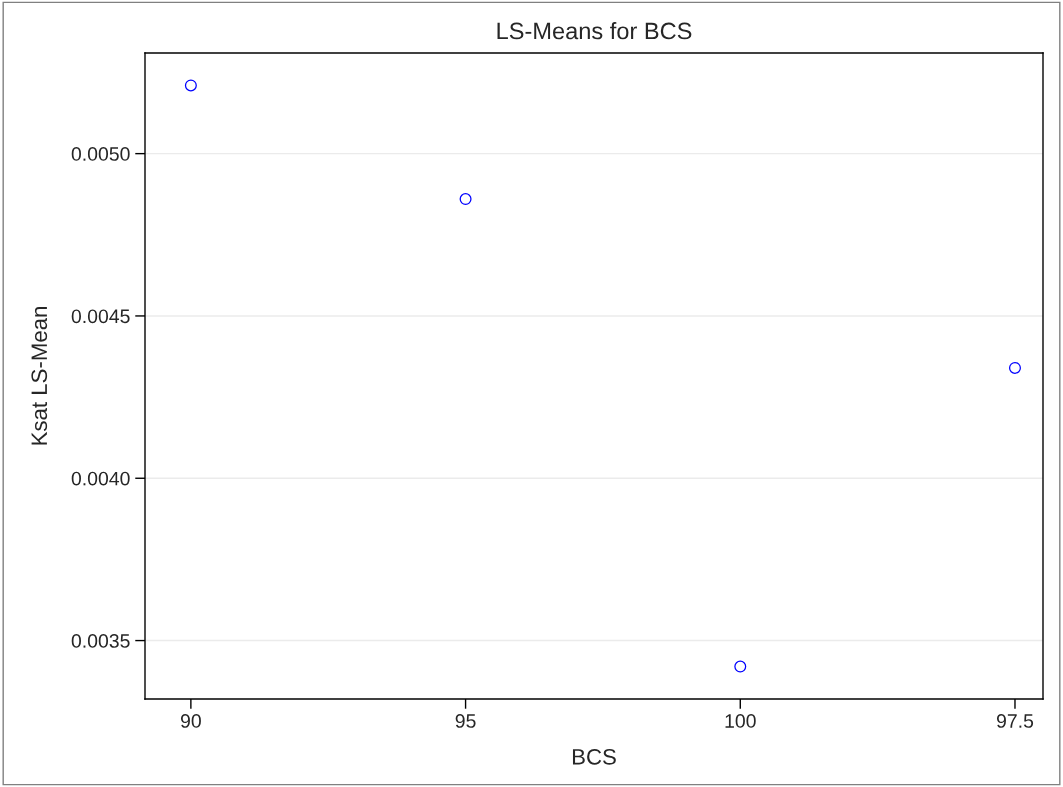 The width and height of the screenshot is (1063, 787). What do you see at coordinates (100, 316) in the screenshot?
I see `y-tick-label: 0.0045` at bounding box center [100, 316].